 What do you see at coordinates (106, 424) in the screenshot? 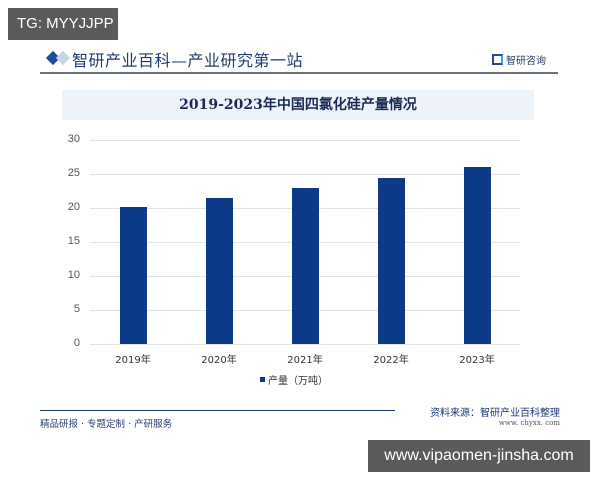
I see `footer-tagline: 精品研报 · 专题定制 · 产研服务` at bounding box center [106, 424].